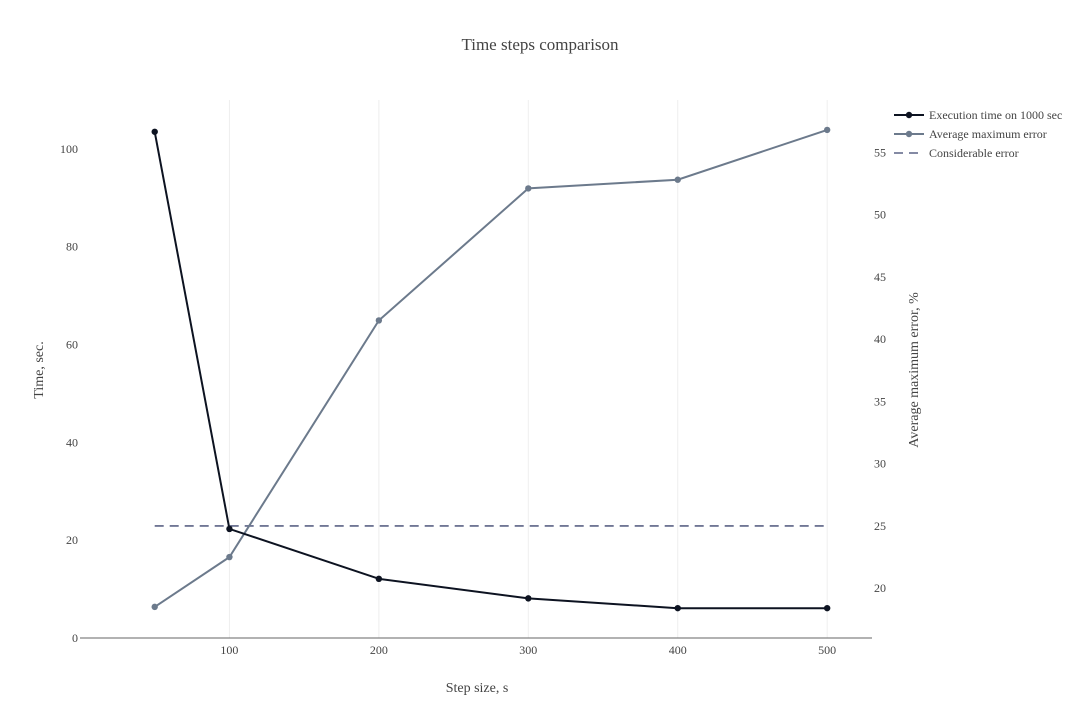 Image resolution: width=1080 pixels, height=720 pixels. What do you see at coordinates (72, 345) in the screenshot?
I see `y-tick-label: 60` at bounding box center [72, 345].